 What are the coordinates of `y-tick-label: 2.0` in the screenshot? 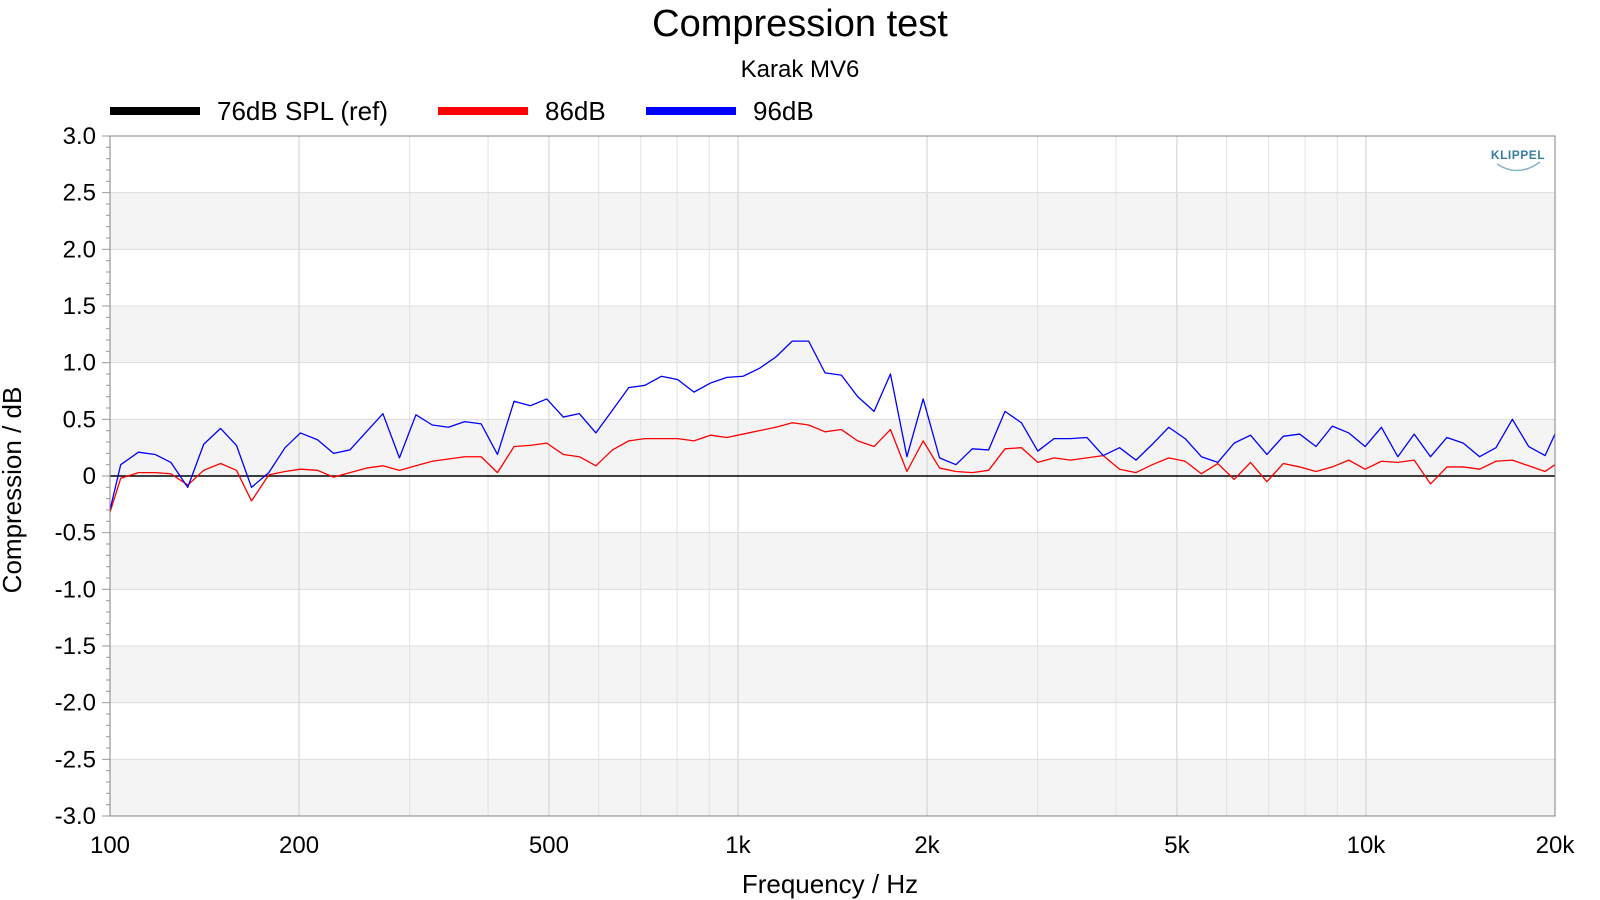 It's located at (79, 249).